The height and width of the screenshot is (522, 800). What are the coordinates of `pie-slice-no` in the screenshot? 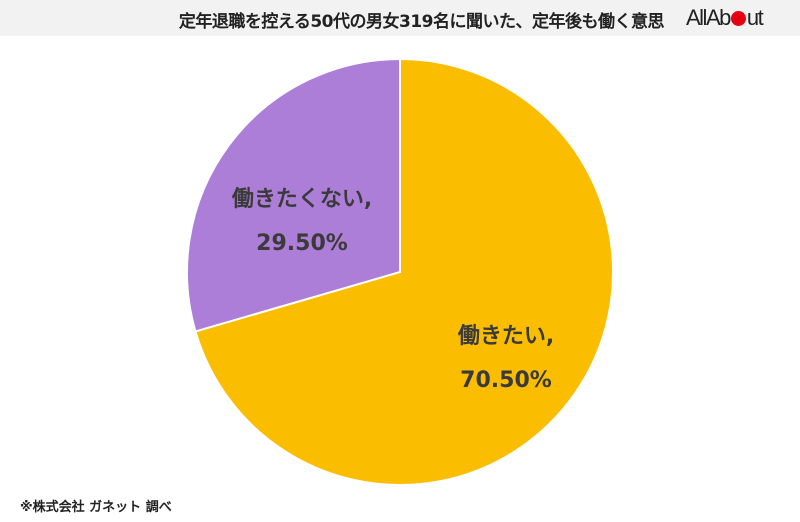 It's located at (293, 195).